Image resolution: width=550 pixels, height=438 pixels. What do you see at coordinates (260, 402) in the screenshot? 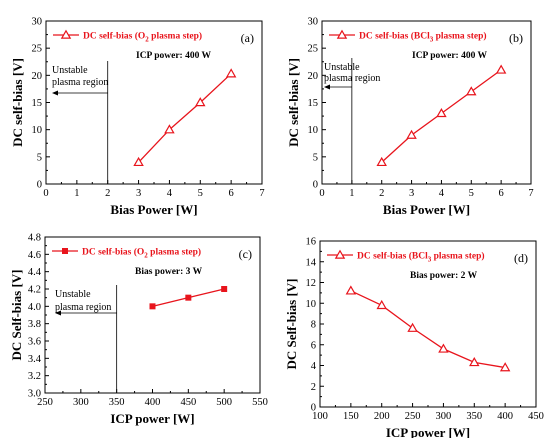
I see `x-tick-label: 550` at bounding box center [260, 402].